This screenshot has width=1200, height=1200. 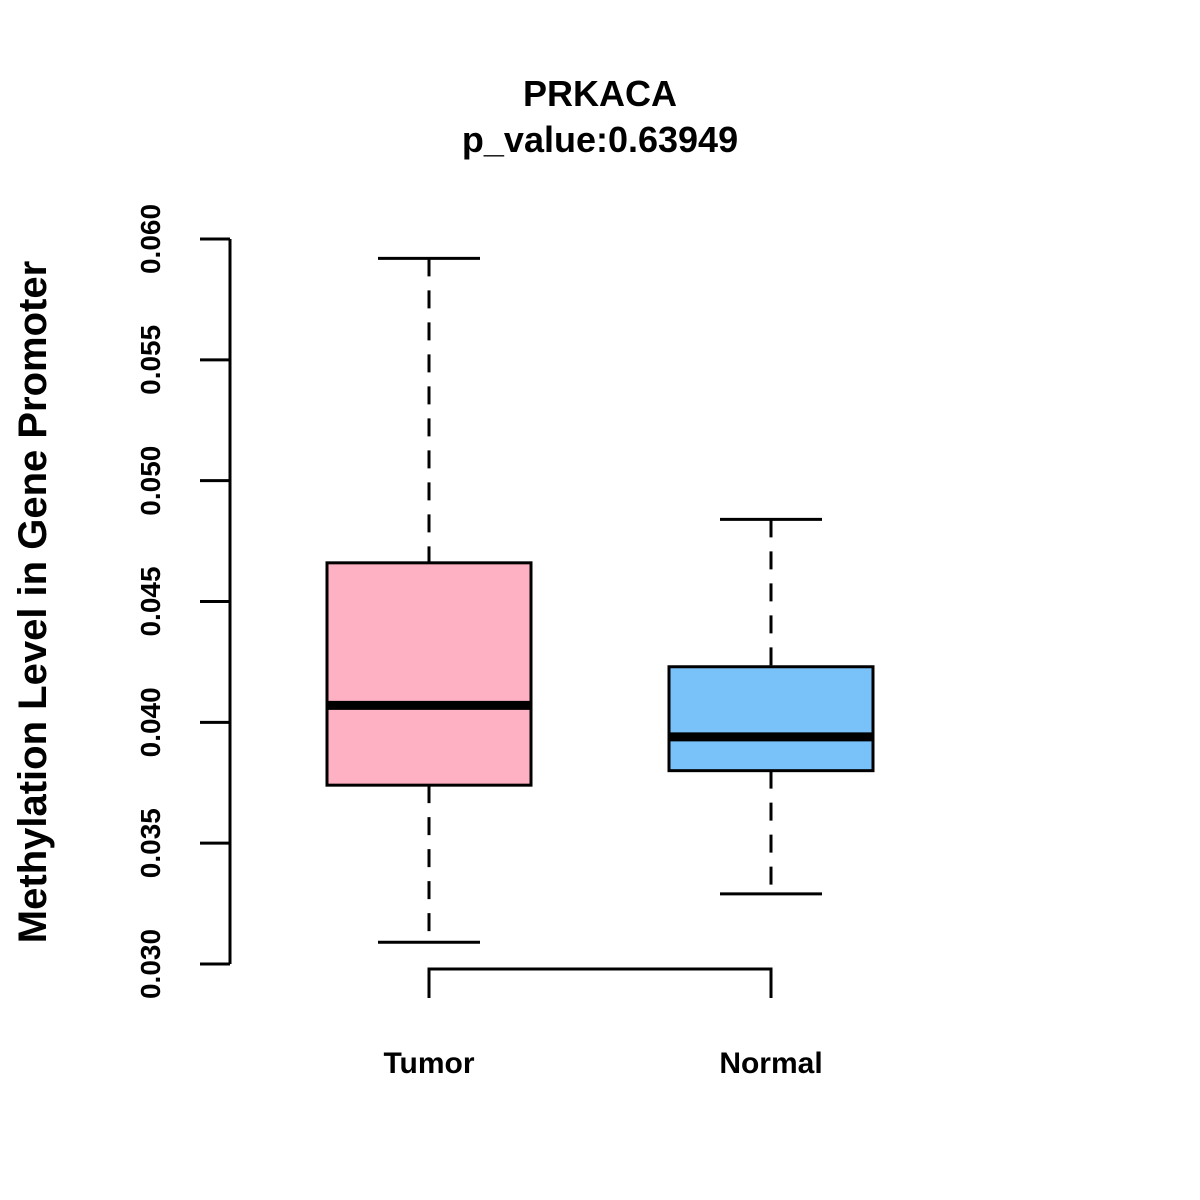 What do you see at coordinates (428, 1063) in the screenshot?
I see `x-label-tumor: Tumor` at bounding box center [428, 1063].